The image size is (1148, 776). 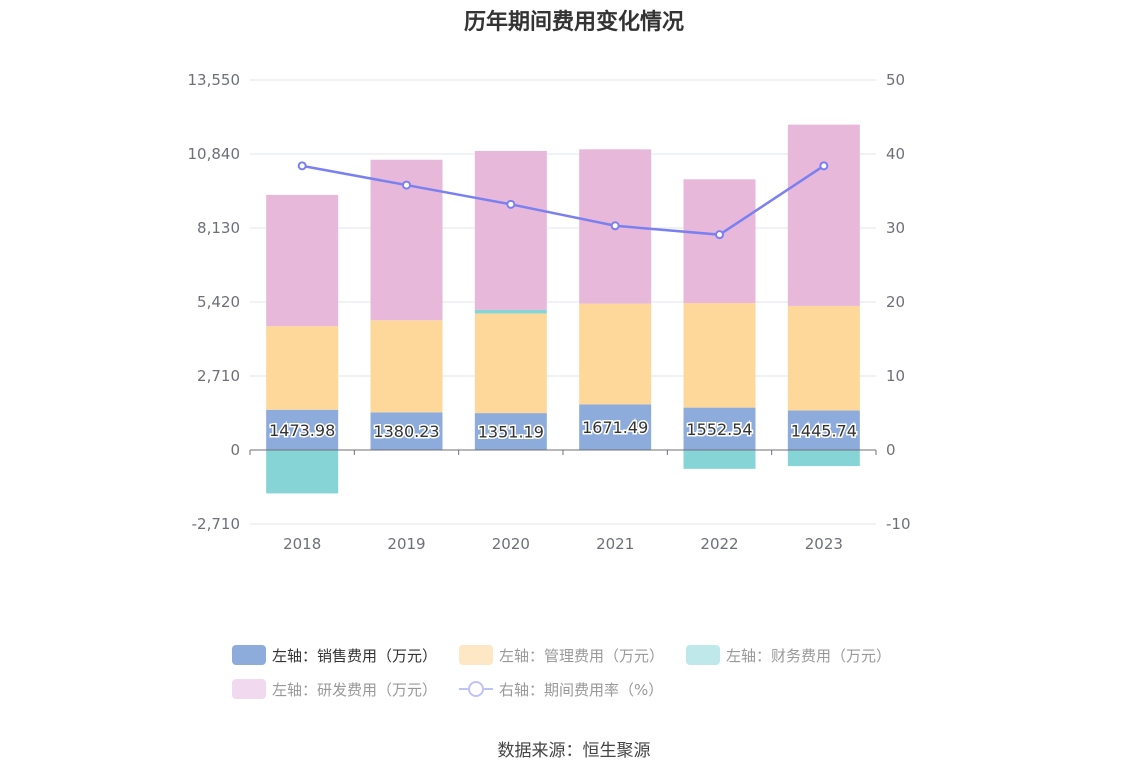 What do you see at coordinates (809, 655) in the screenshot?
I see `legend-label: 左轴：财务费用（万元）` at bounding box center [809, 655].